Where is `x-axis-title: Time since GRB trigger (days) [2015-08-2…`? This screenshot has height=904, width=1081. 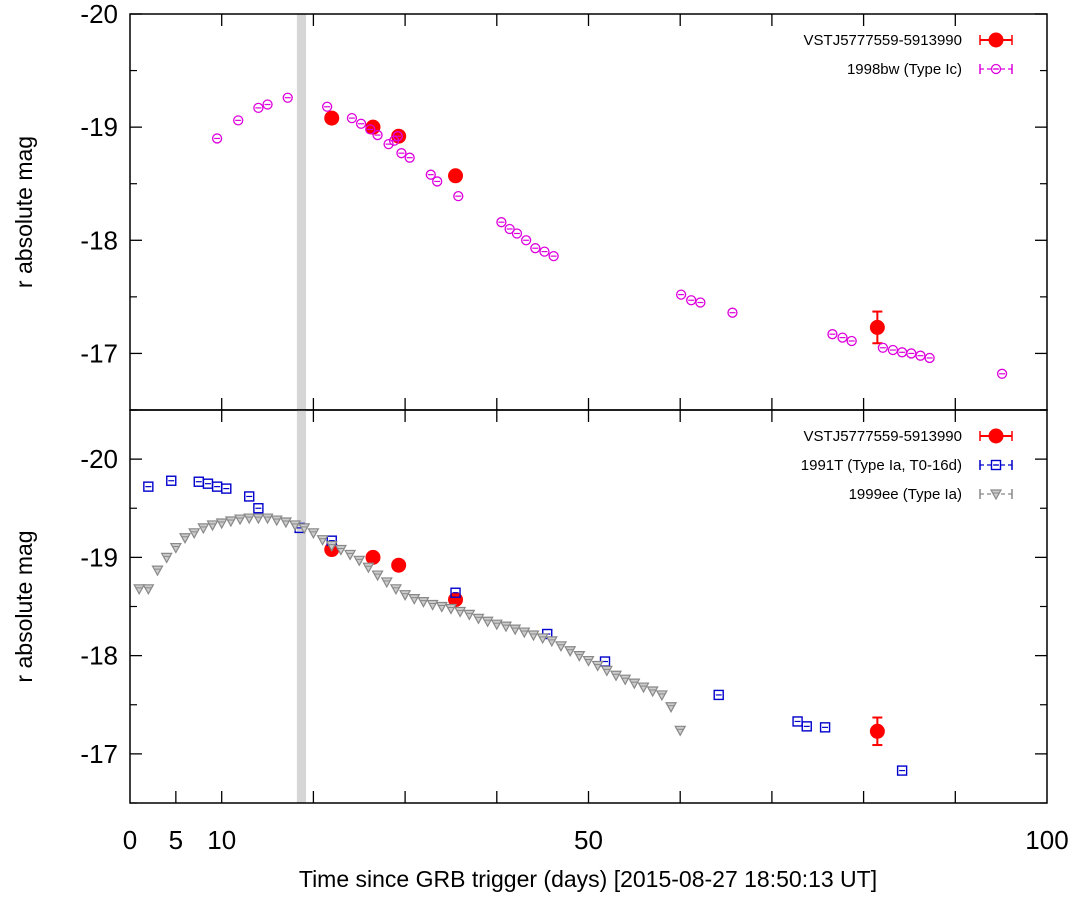
x-axis-title: Time since GRB trigger (days) [2015-08-2… is located at coordinates (588, 879).